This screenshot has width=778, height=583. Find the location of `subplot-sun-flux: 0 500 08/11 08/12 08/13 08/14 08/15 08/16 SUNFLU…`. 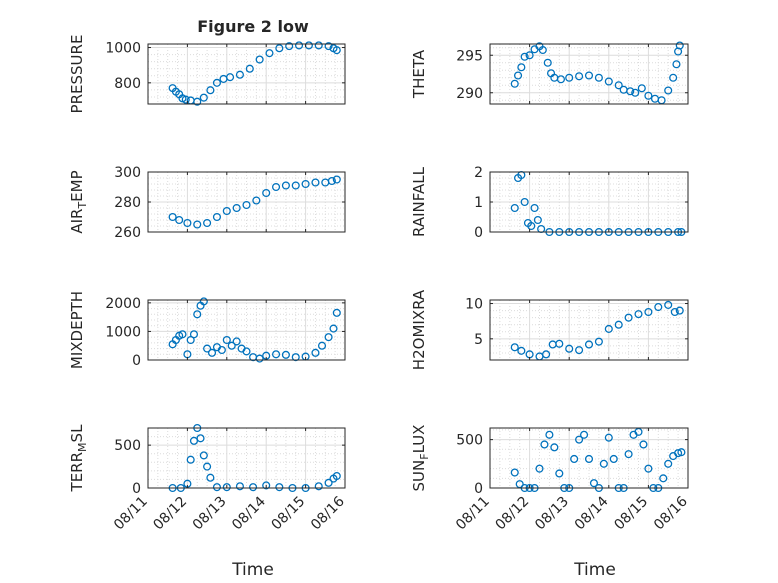

subplot-sun-flux: 0 500 08/11 08/12 08/13 08/14 08/15 08/16 SUNFLU… is located at coordinates (550, 479).